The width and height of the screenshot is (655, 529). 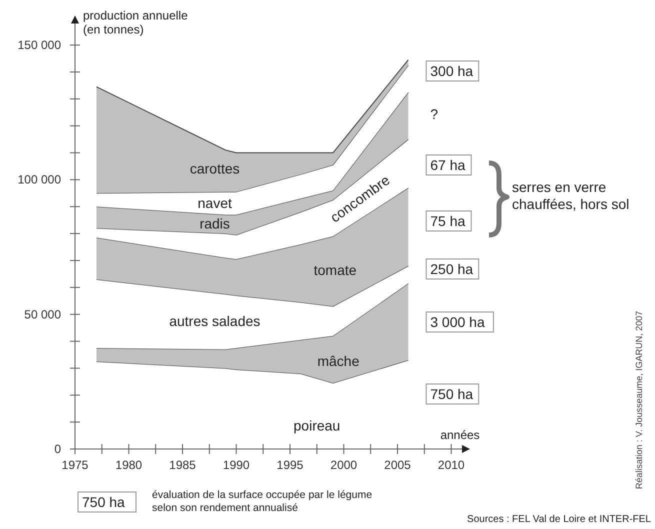 What do you see at coordinates (344, 465) in the screenshot?
I see `x-tick-label: 2000` at bounding box center [344, 465].